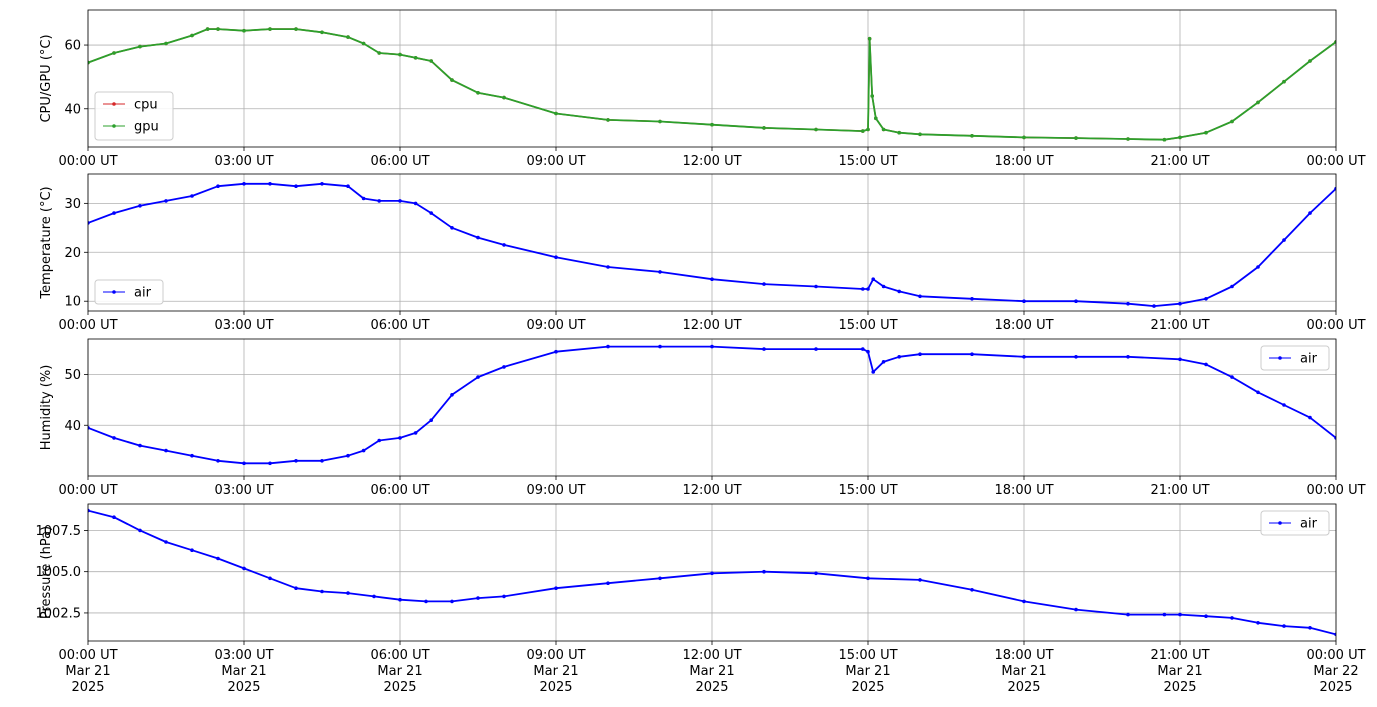 The width and height of the screenshot is (1377, 707). I want to click on y-tick-label: 1005.0, so click(59, 572).